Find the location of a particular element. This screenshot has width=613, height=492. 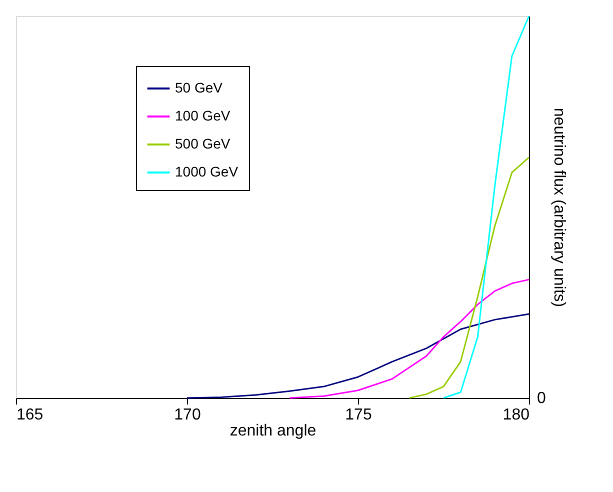

legend-label: 1000 GeV is located at coordinates (207, 172).